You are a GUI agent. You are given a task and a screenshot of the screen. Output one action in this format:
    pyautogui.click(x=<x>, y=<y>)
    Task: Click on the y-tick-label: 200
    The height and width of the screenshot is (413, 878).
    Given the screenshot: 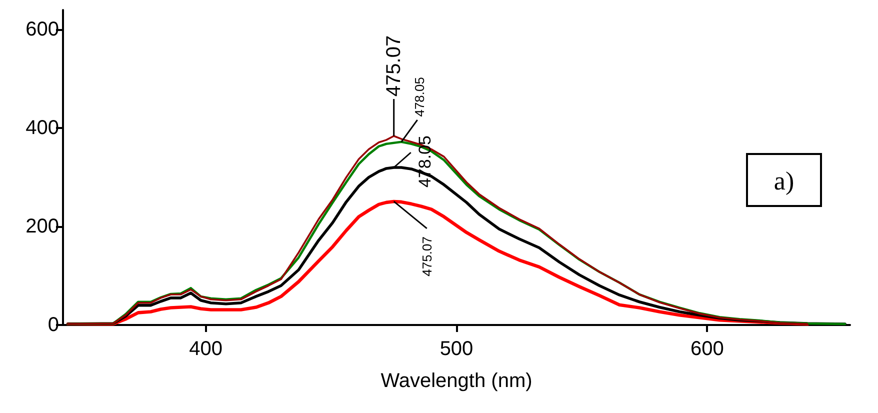 What is the action you would take?
    pyautogui.click(x=42, y=227)
    